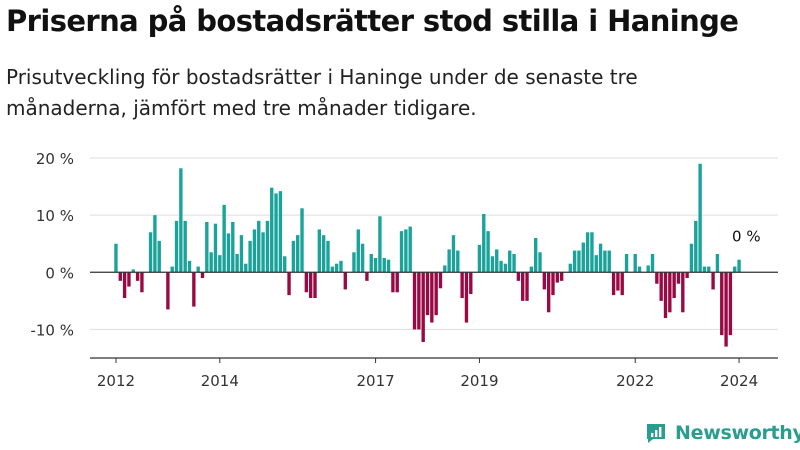  What do you see at coordinates (52, 330) in the screenshot?
I see `y-tick-label: -10 %` at bounding box center [52, 330].